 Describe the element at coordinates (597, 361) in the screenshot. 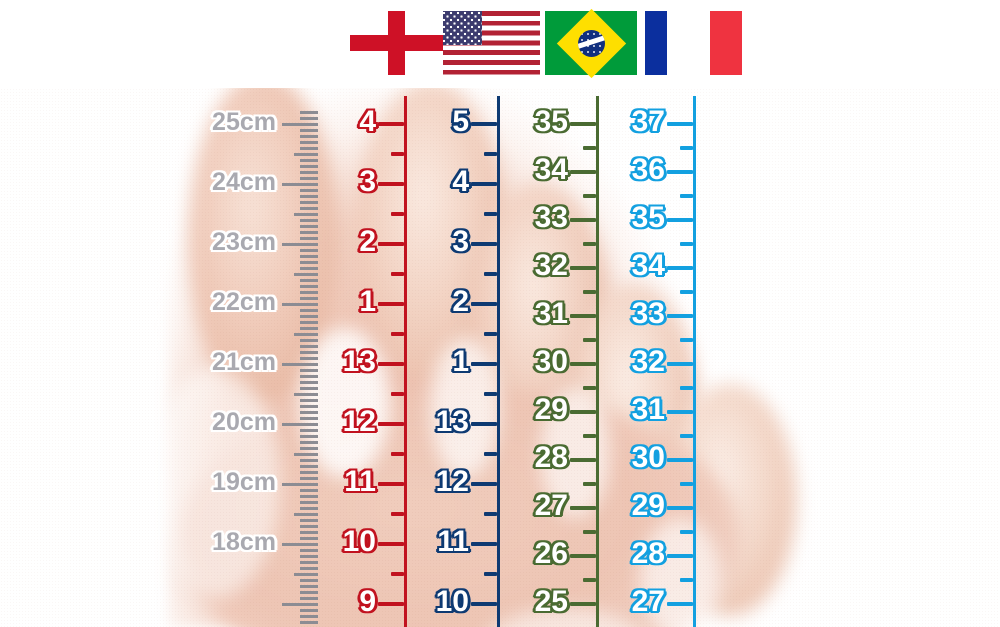

I see `brazil-axis-line` at that location.